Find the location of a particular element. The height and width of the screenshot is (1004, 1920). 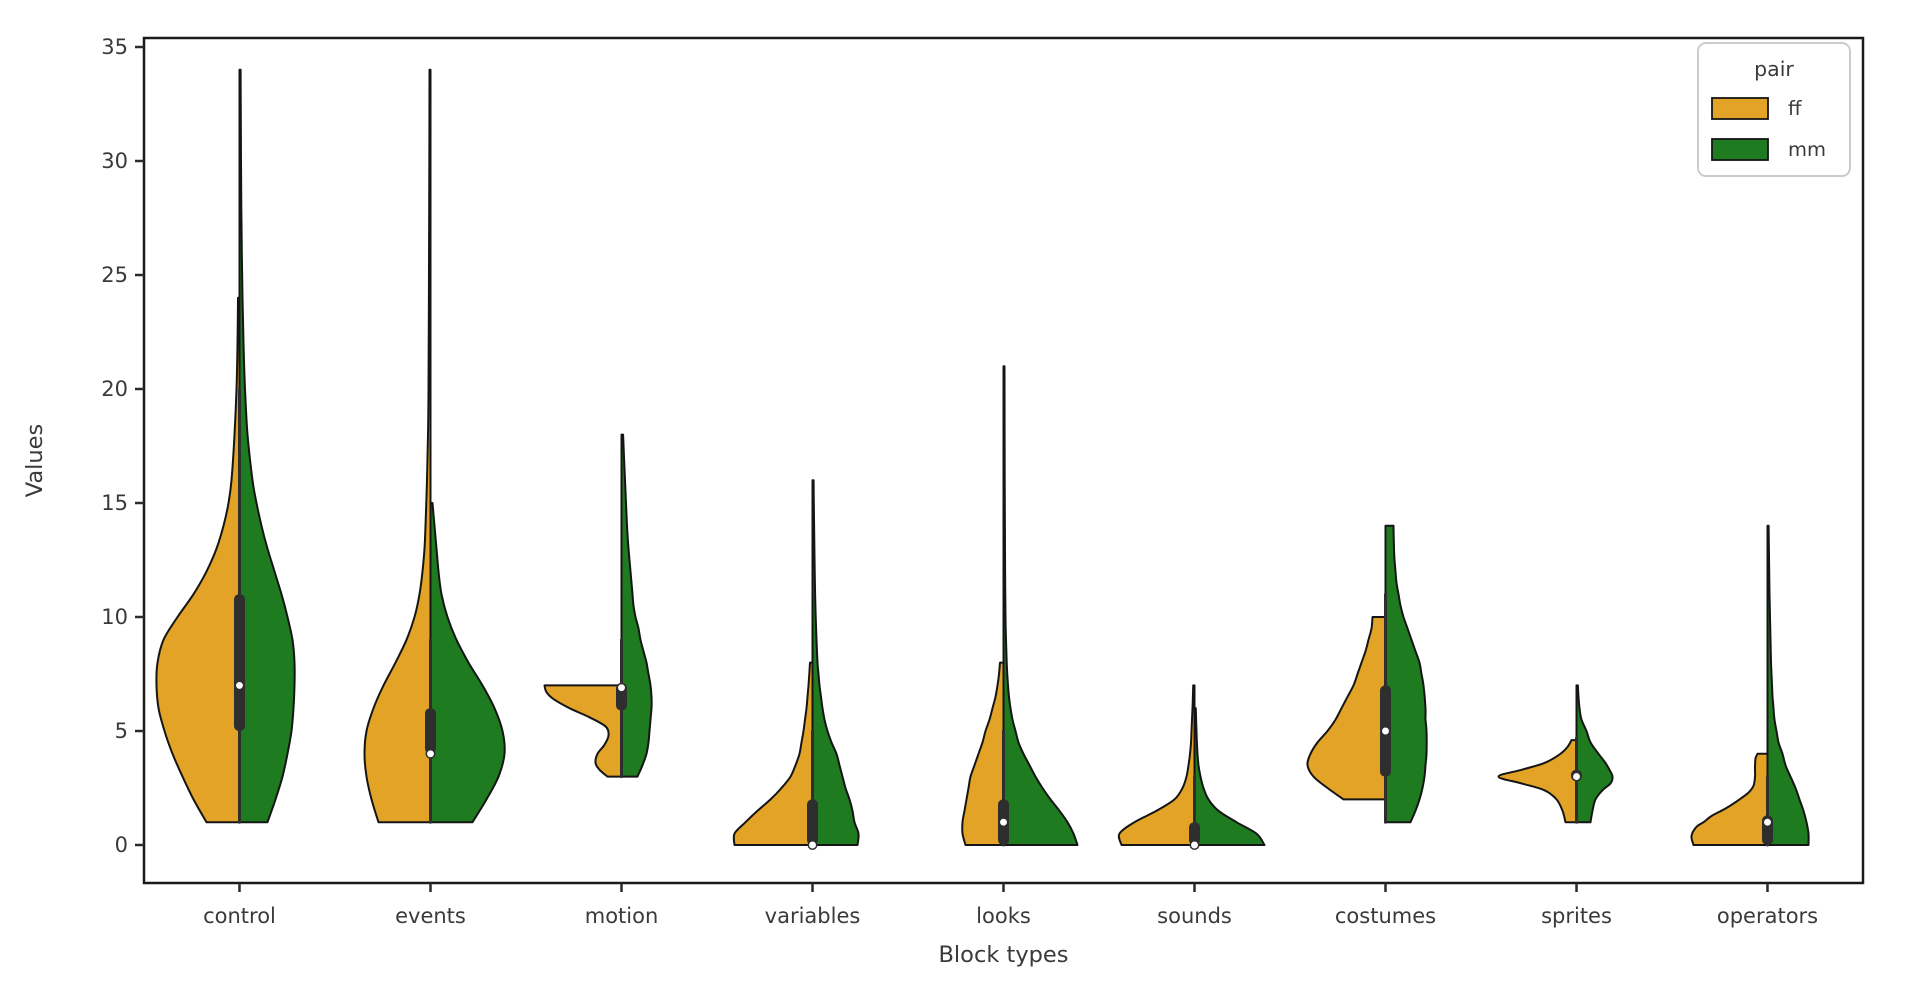

legend-label-ff: ff is located at coordinates (1795, 108).